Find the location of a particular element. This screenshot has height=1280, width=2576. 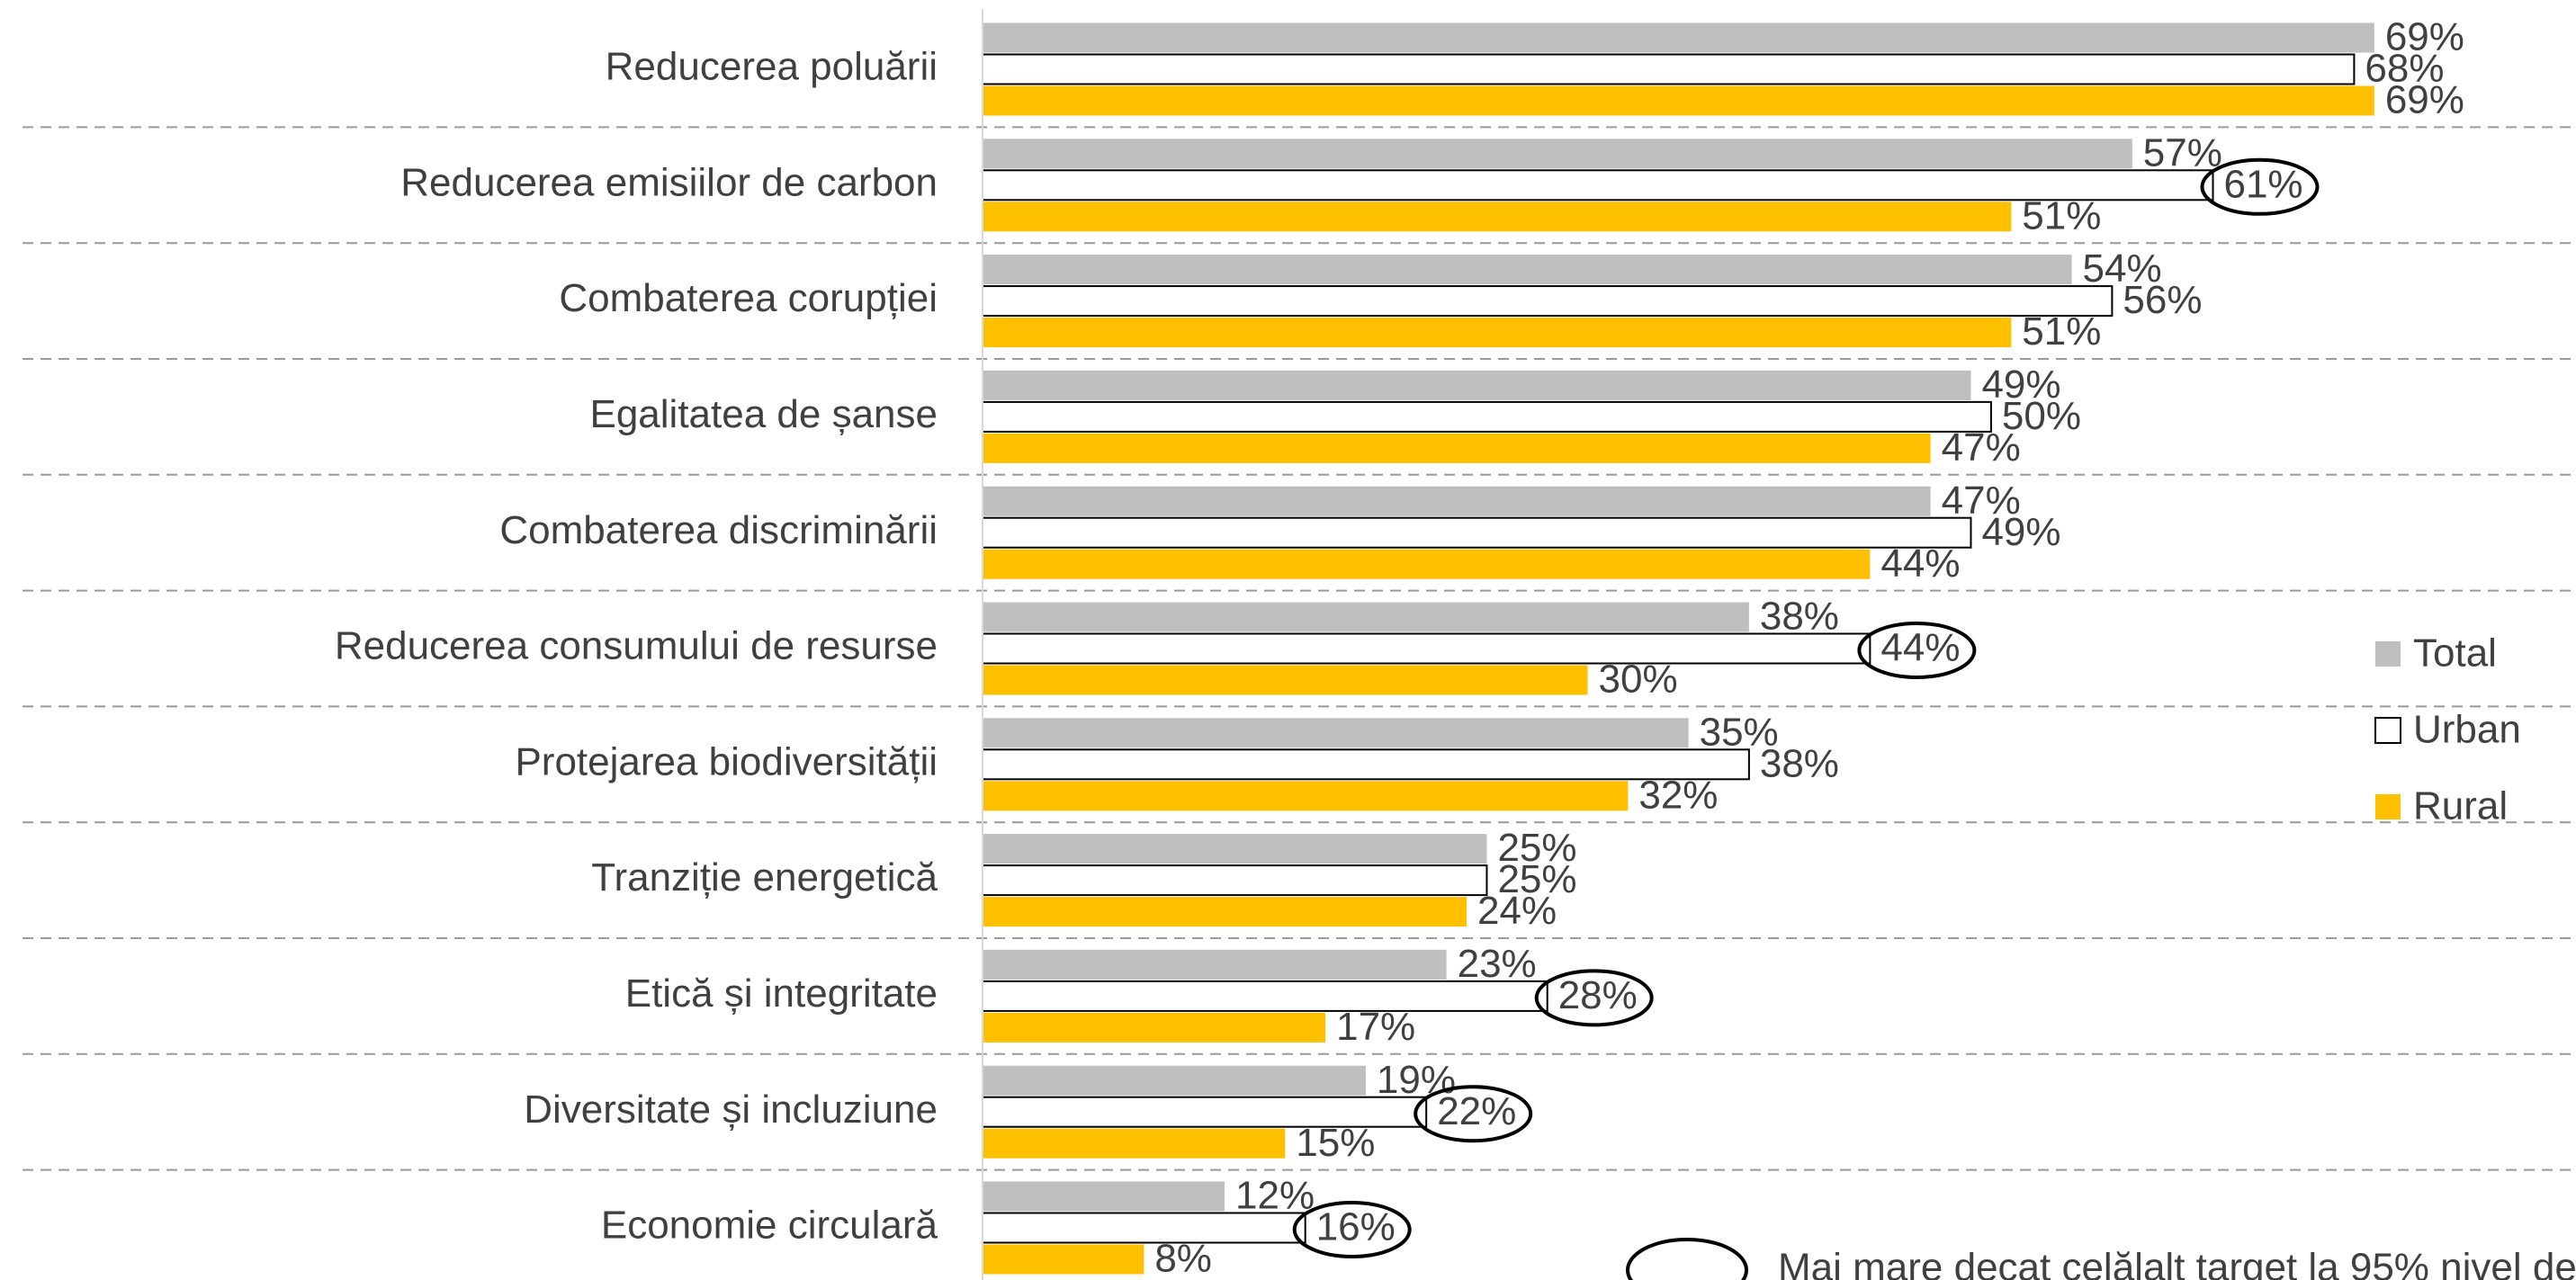

value-label: 35% is located at coordinates (1740, 732).